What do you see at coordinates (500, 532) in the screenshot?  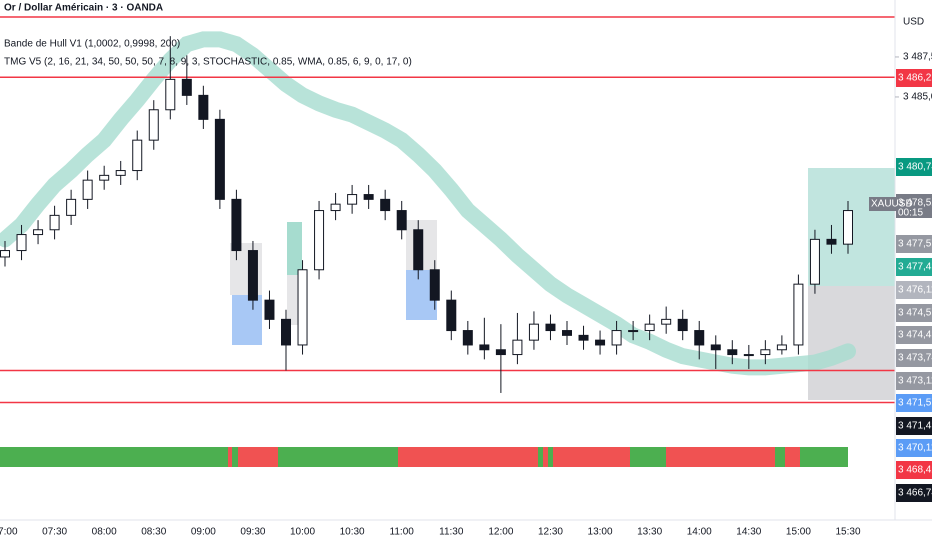 I see `x-tick-label: 12:00` at bounding box center [500, 532].